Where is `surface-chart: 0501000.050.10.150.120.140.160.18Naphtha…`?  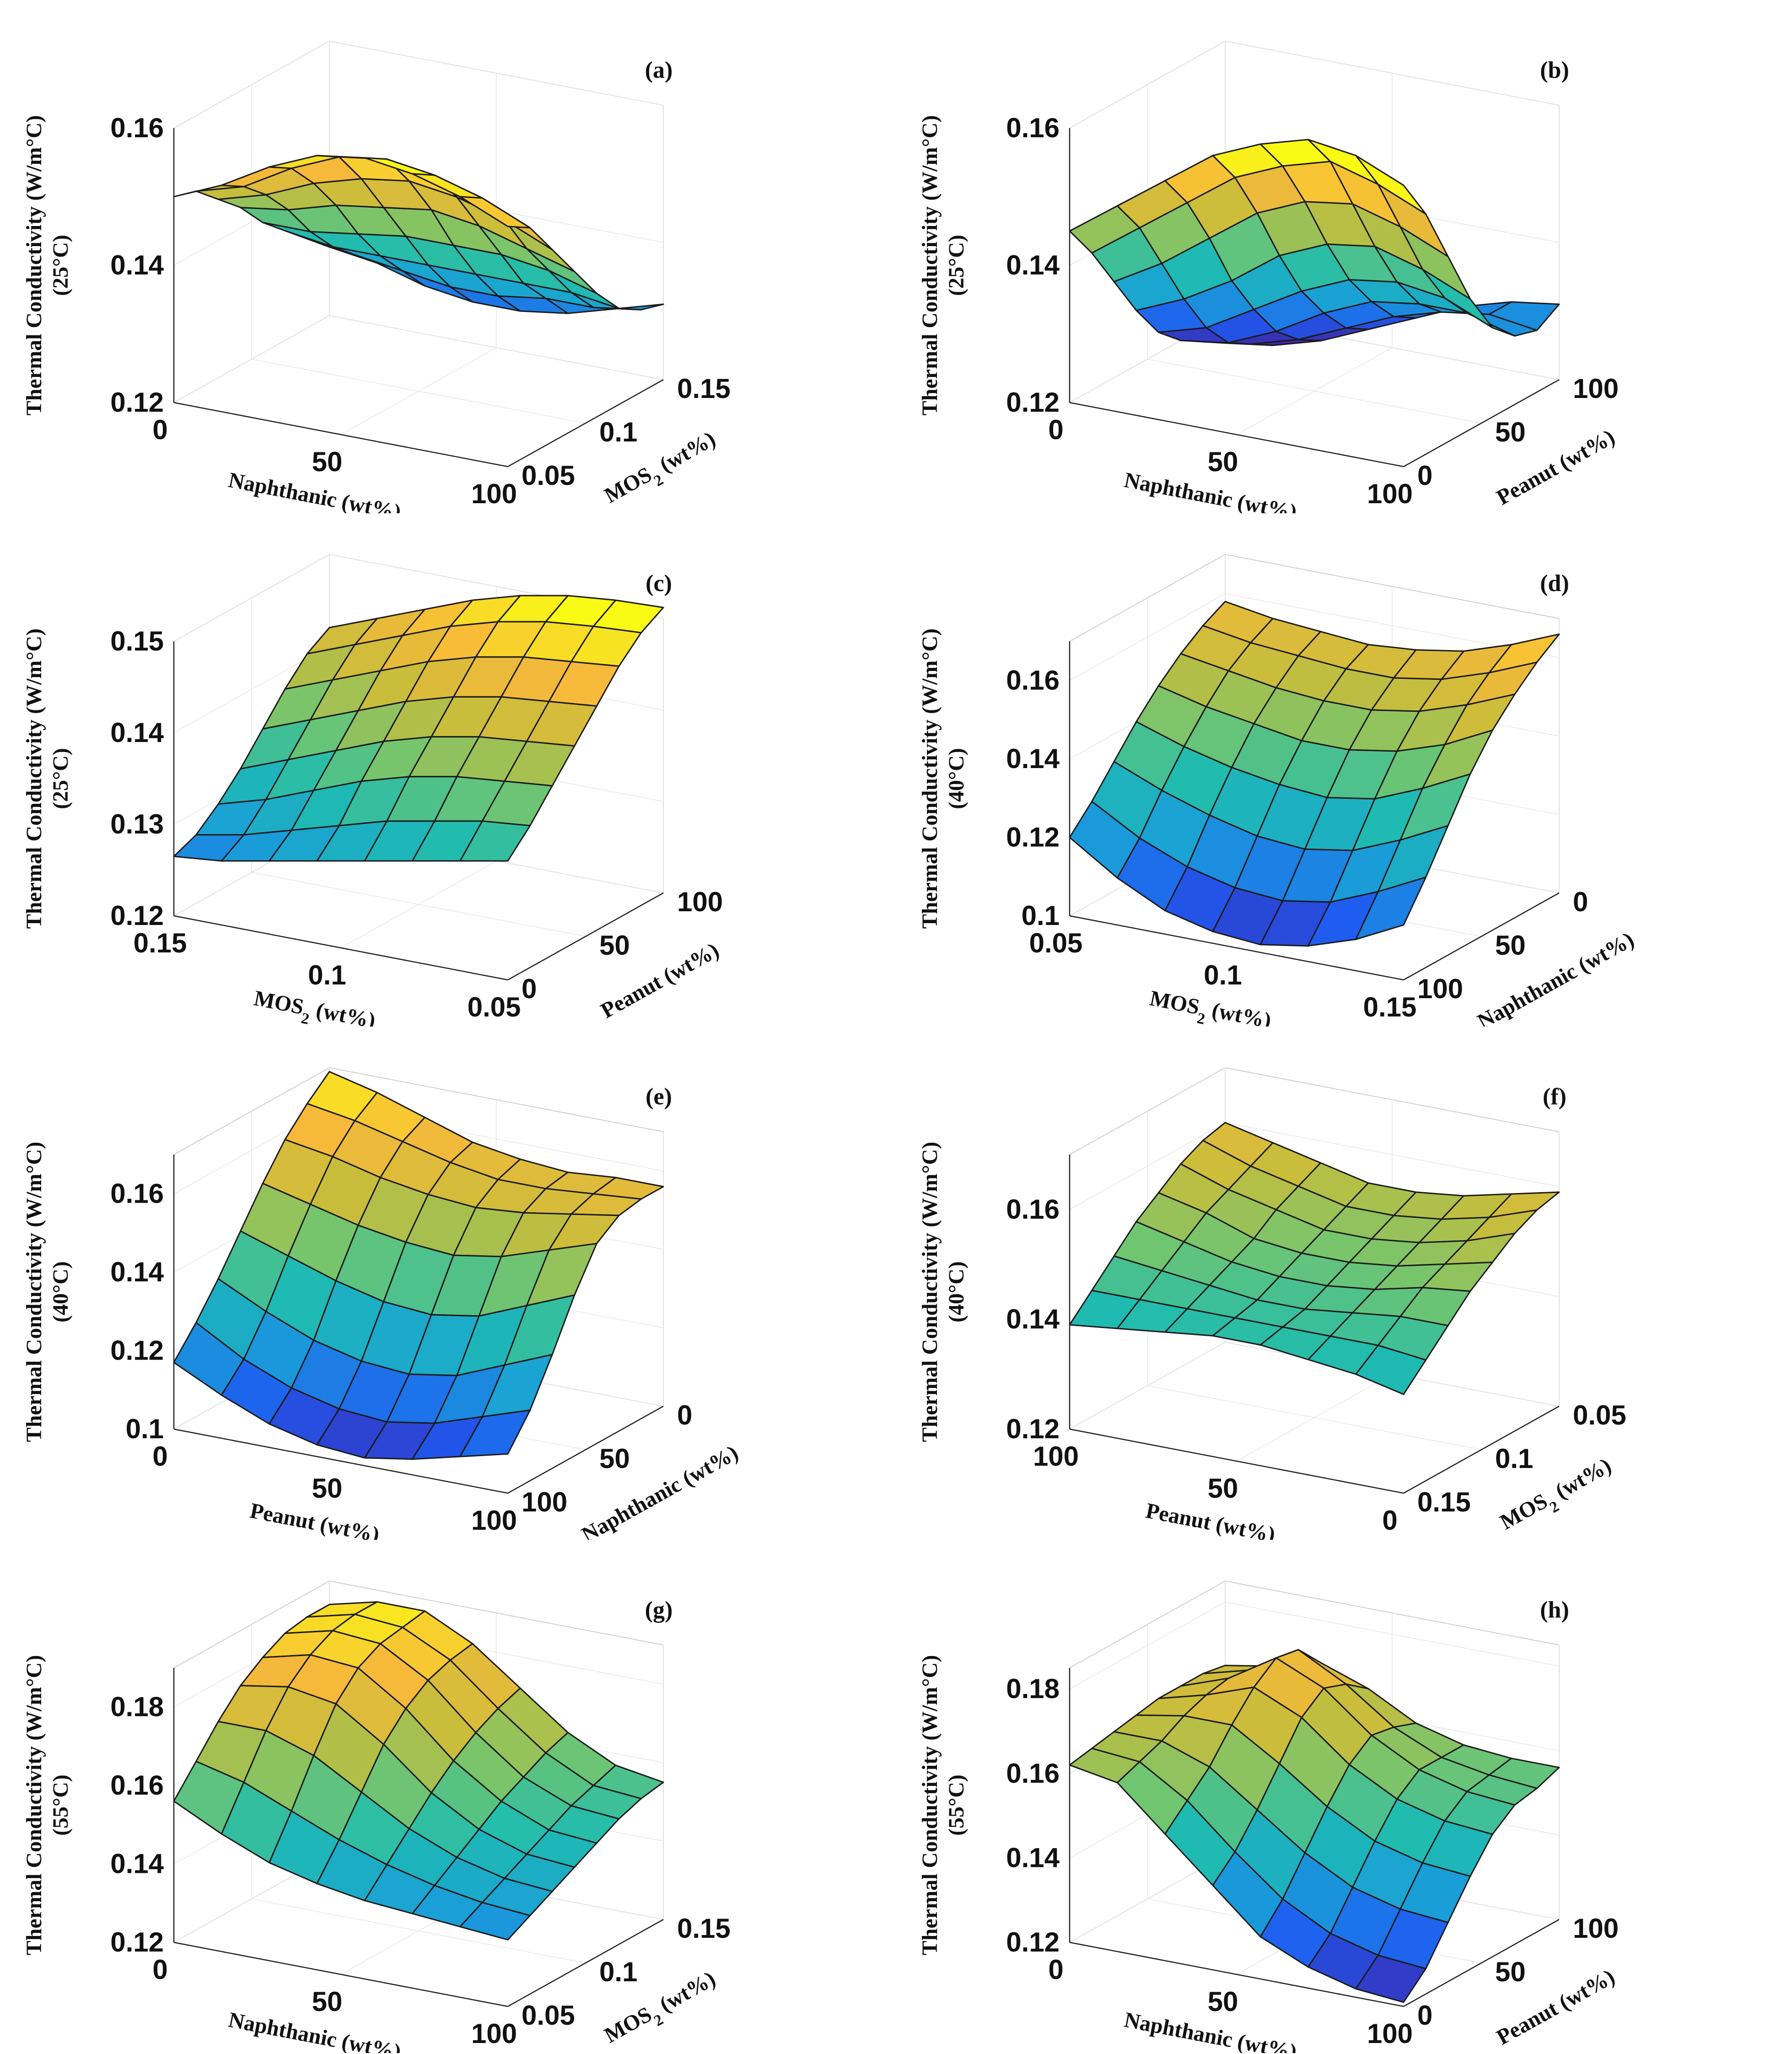
surface-chart: 0501000.050.10.150.120.140.160.18Naphtha… is located at coordinates (376, 1817).